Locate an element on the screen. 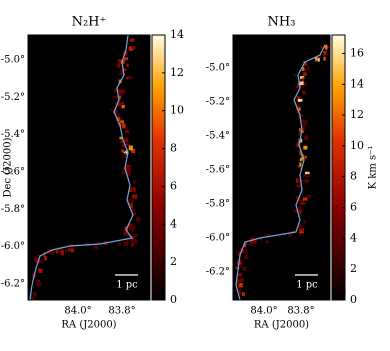 This screenshot has width=390, height=351. panel-title: NH₃ is located at coordinates (282, 22).